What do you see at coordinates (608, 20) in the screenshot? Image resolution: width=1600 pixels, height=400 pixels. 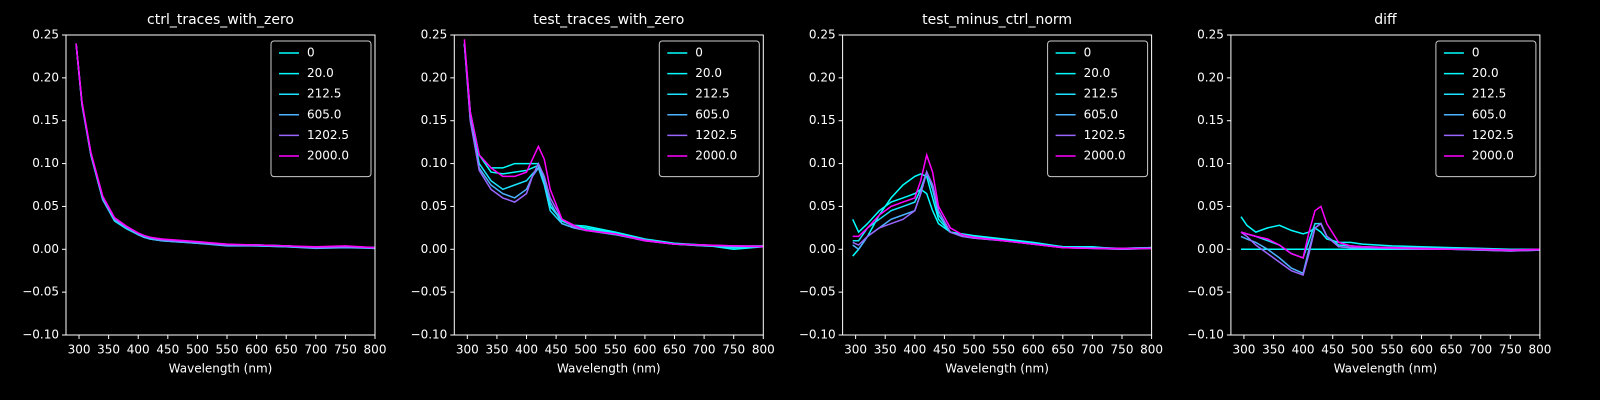 I see `subplot-title: test_traces_with_zero` at bounding box center [608, 20].